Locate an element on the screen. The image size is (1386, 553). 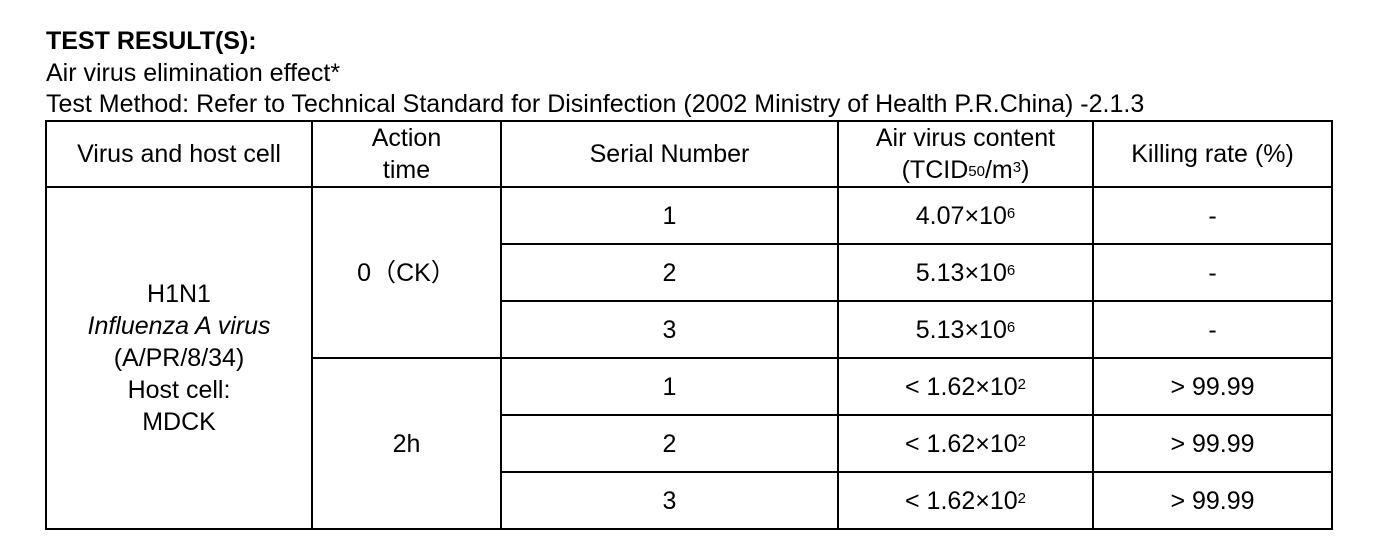
virus-name: H1N1 is located at coordinates (179, 294).